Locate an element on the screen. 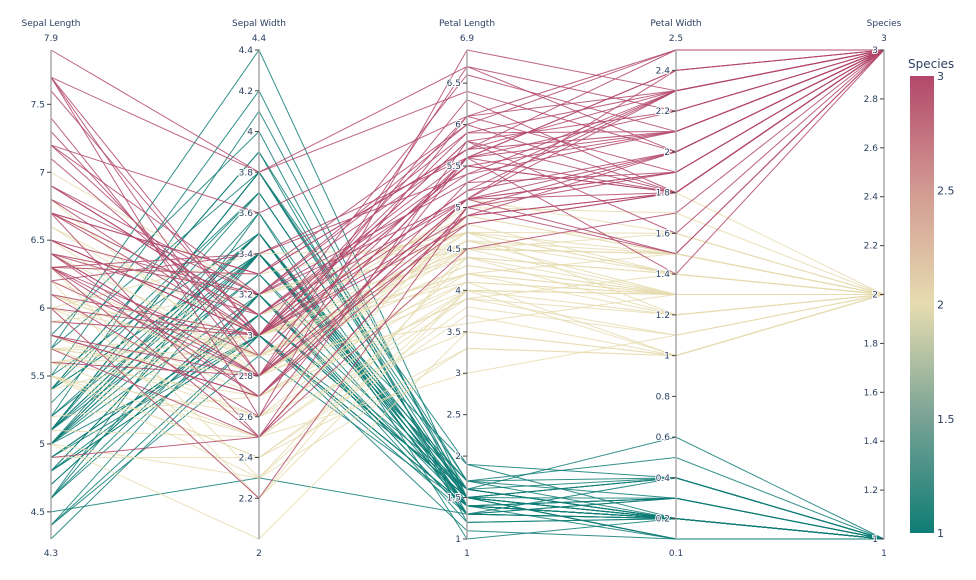 The image size is (976, 580). axis-range-max: 7.9 is located at coordinates (51, 39).